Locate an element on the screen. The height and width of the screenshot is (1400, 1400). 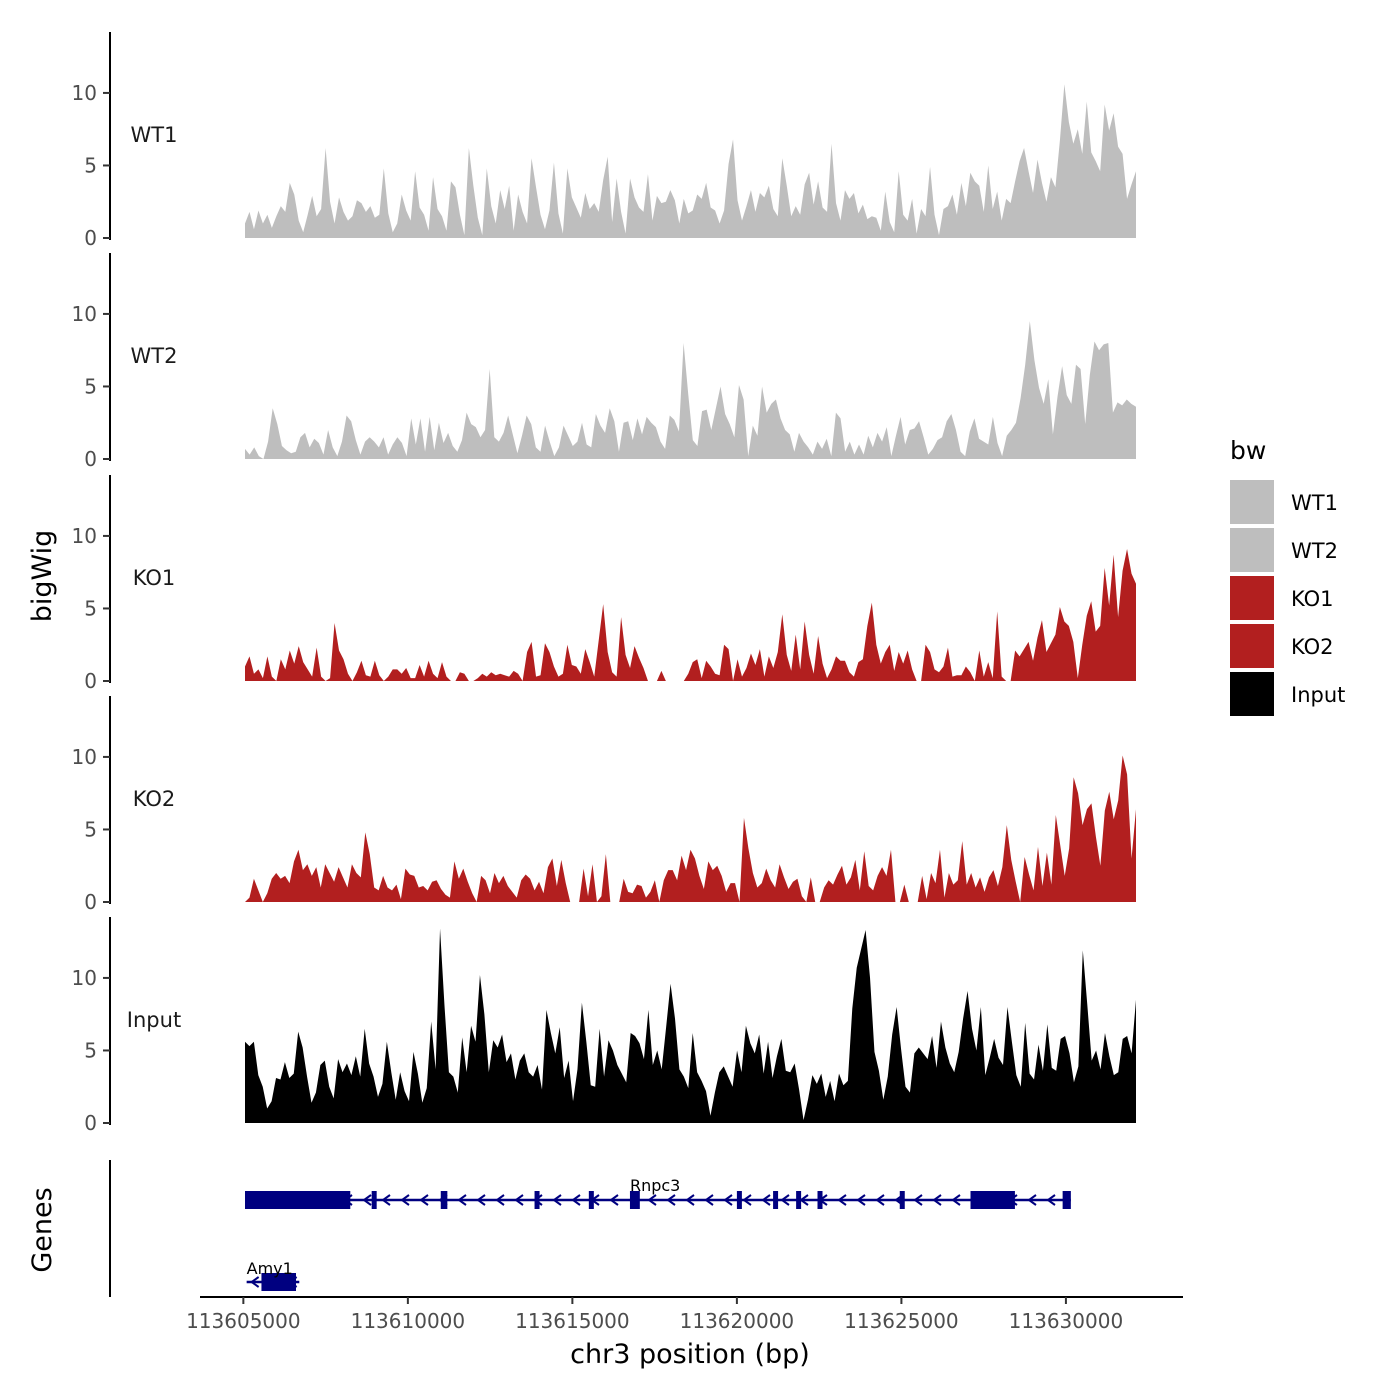
gene-label: Rnpc3 is located at coordinates (655, 1185).